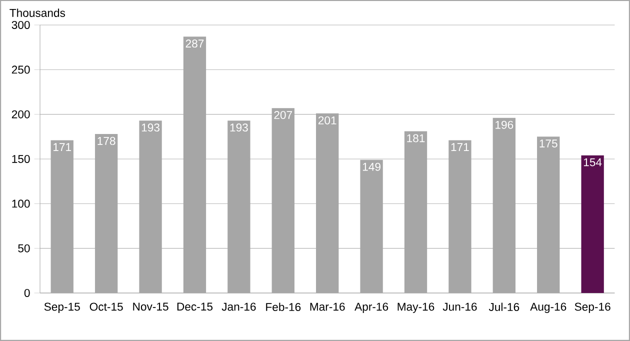  I want to click on data-label: 181, so click(416, 138).